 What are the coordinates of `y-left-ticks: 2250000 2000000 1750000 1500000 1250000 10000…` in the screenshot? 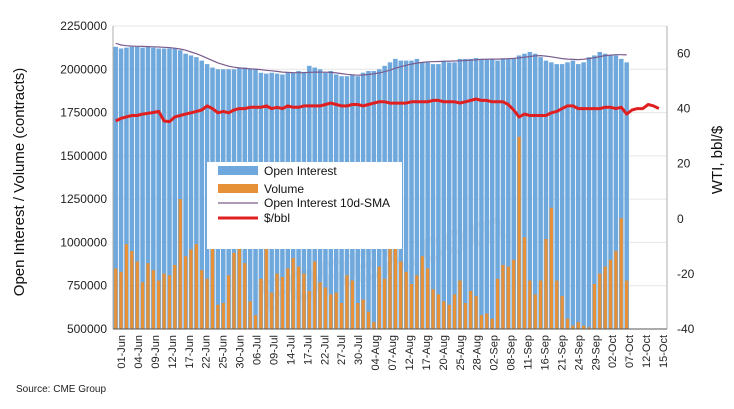 It's located at (83, 177).